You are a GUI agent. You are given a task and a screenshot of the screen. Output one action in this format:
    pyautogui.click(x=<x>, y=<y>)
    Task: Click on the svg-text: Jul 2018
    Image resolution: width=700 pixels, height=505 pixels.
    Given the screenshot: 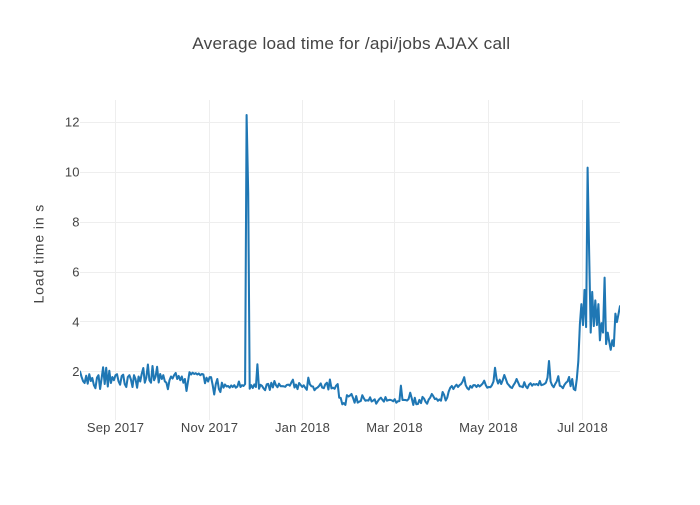 What is the action you would take?
    pyautogui.click(x=582, y=427)
    